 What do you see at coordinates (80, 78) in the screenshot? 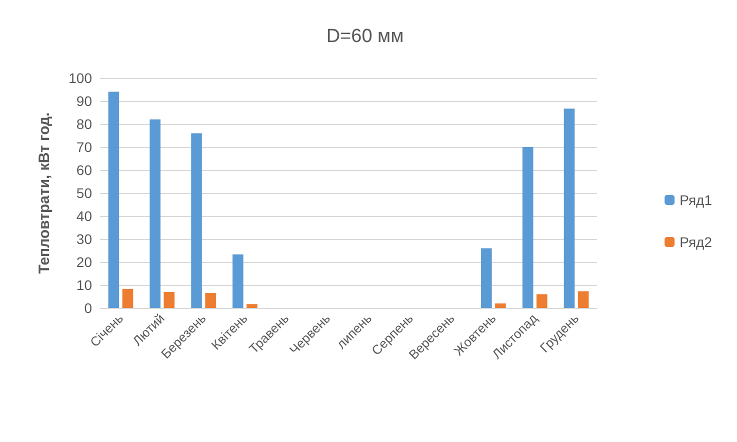
I see `y-tick-label: 100` at bounding box center [80, 78].